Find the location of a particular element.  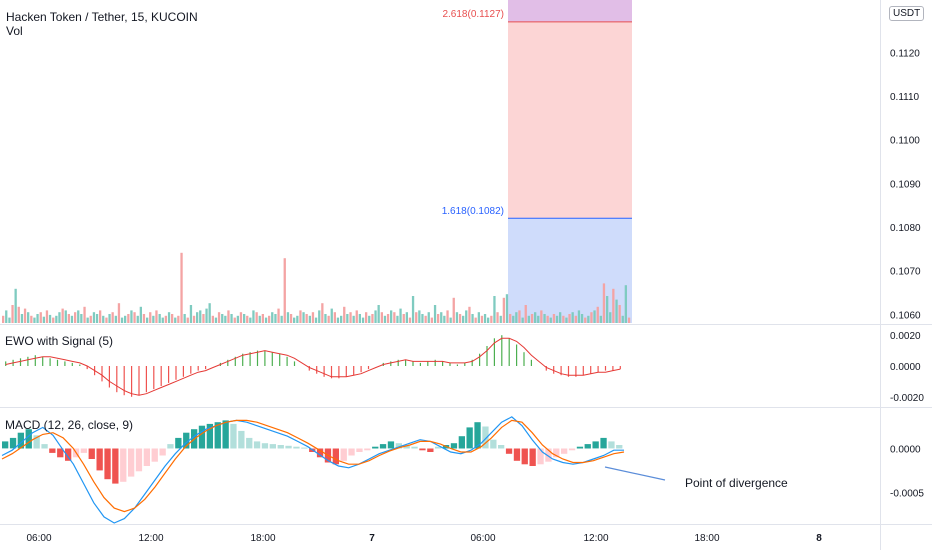

ewo-label: EWO with Signal (5) is located at coordinates (59, 341).